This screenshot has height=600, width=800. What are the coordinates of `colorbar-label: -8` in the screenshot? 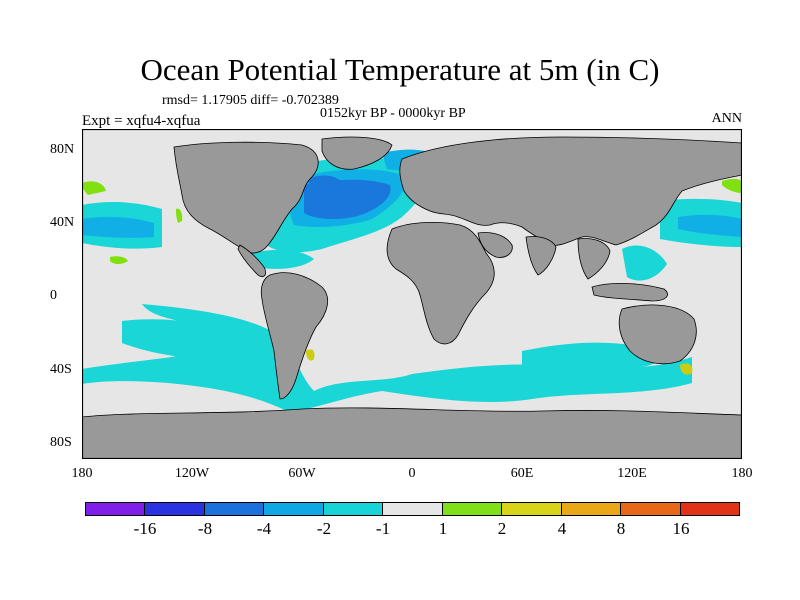 It's located at (205, 528).